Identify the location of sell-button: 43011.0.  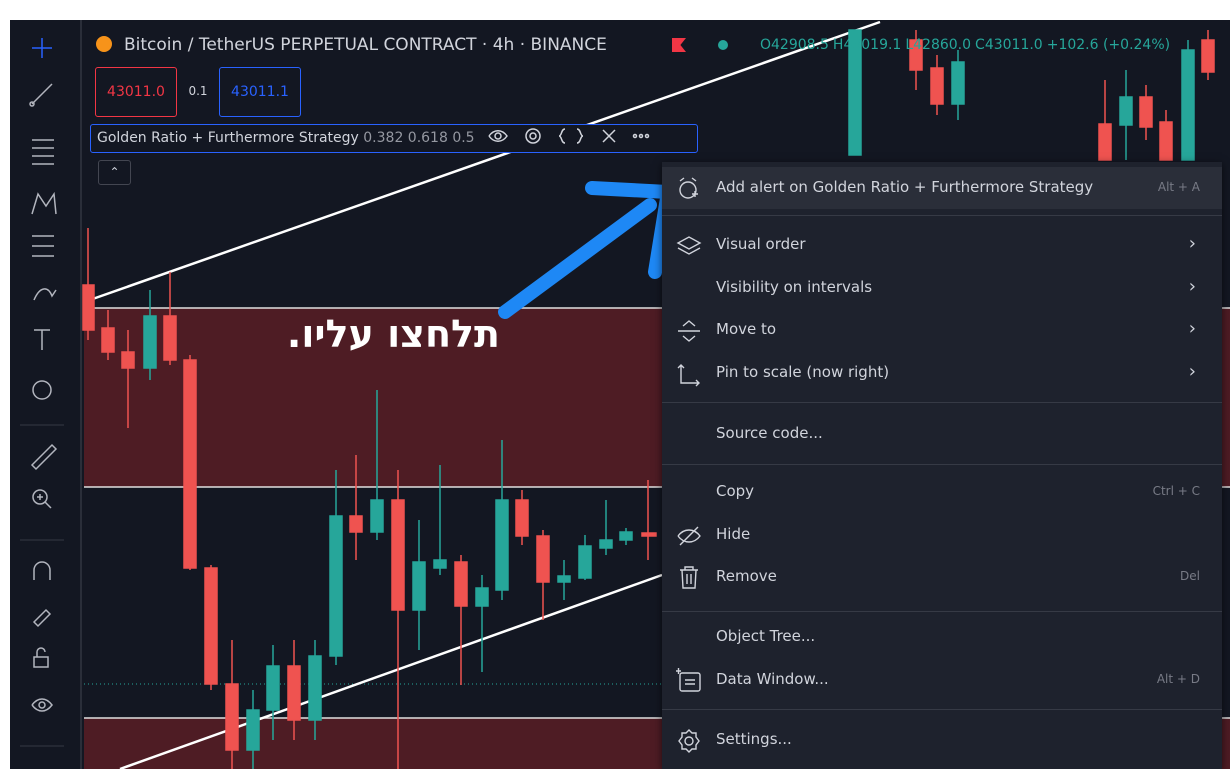
(136, 92).